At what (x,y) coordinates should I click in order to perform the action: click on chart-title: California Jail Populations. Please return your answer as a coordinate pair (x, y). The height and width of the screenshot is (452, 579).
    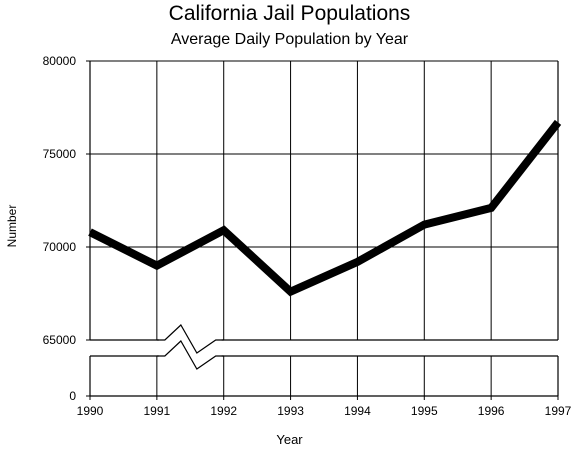
    Looking at the image, I should click on (289, 13).